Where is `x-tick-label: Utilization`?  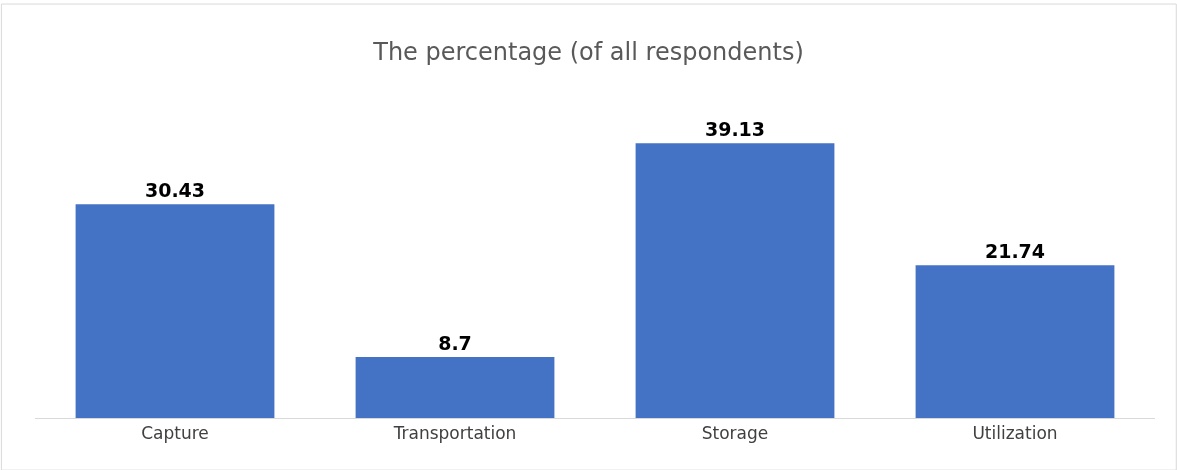 x-tick-label: Utilization is located at coordinates (1015, 433).